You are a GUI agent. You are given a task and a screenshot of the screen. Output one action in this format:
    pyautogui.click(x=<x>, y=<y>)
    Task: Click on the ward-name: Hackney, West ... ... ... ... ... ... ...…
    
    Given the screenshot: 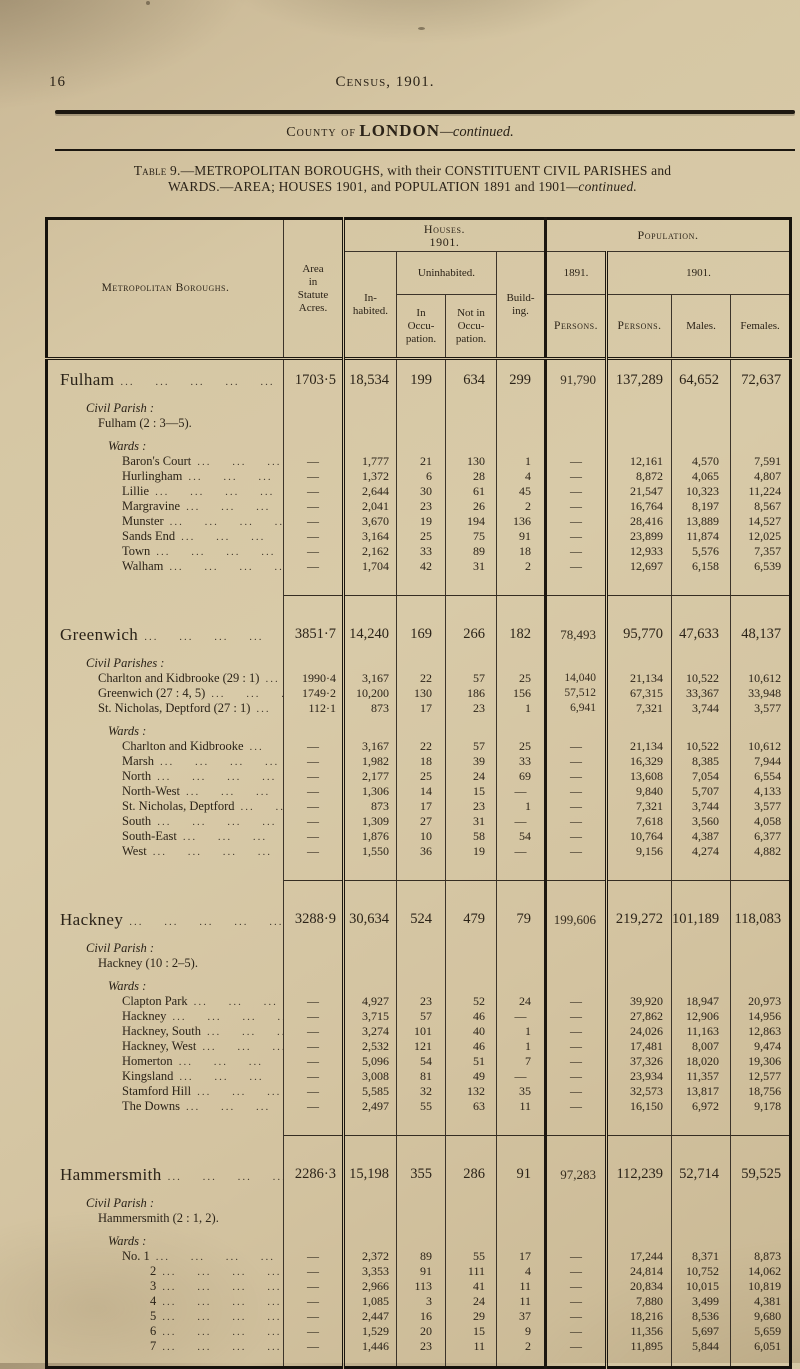 What is the action you would take?
    pyautogui.click(x=165, y=1046)
    